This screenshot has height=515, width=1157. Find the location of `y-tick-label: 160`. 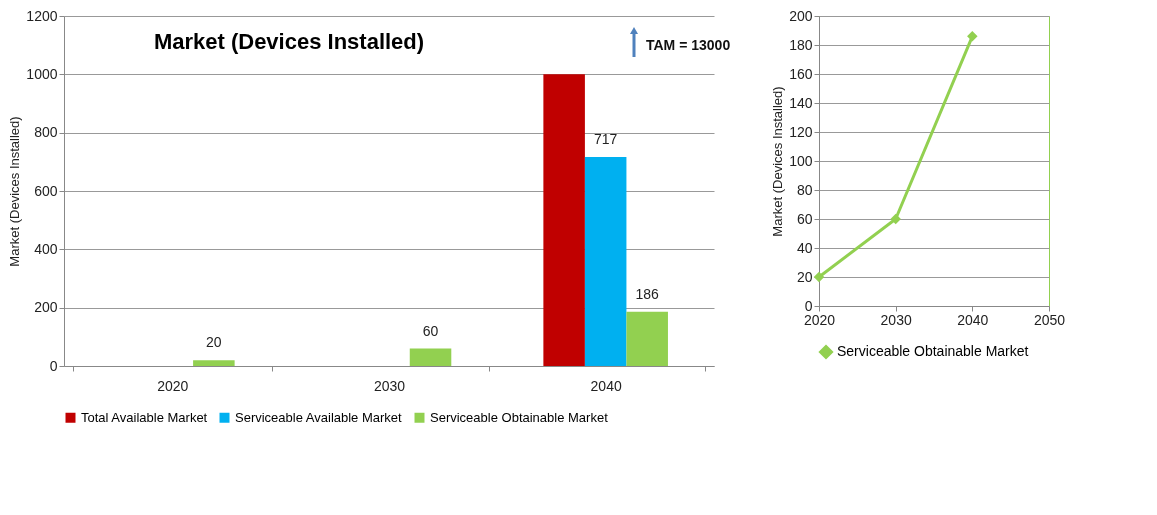

y-tick-label: 160 is located at coordinates (801, 73).